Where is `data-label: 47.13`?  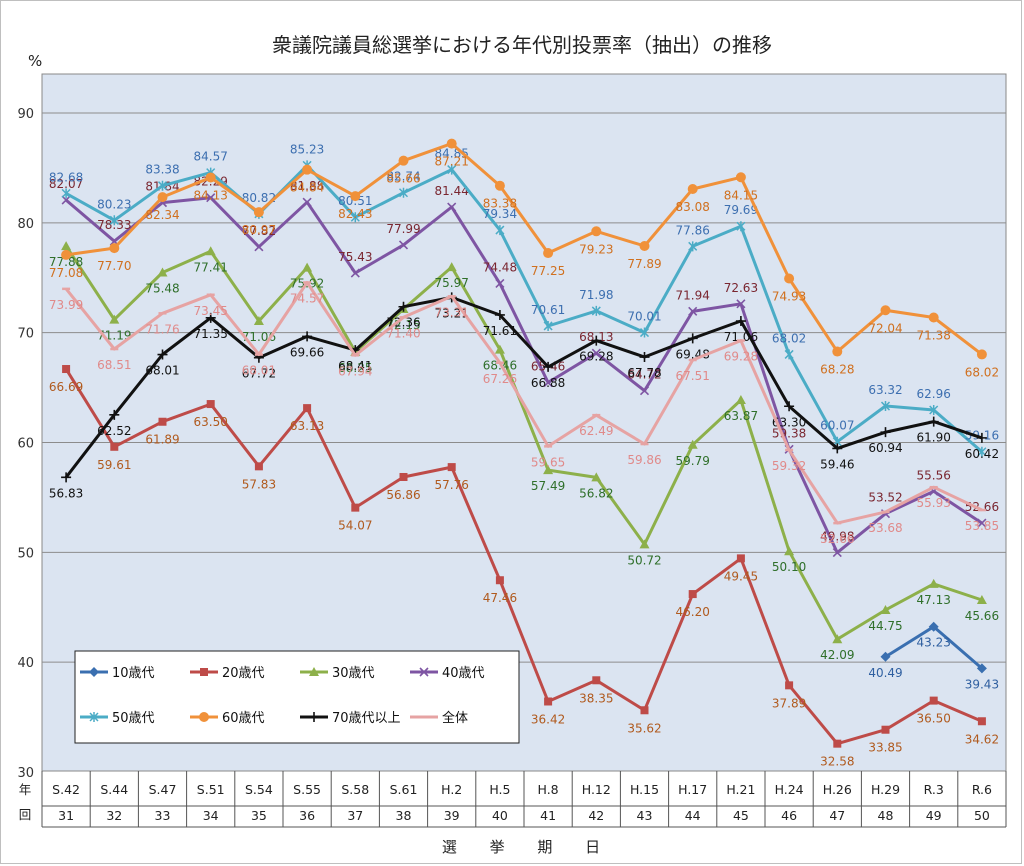 data-label: 47.13 is located at coordinates (934, 600).